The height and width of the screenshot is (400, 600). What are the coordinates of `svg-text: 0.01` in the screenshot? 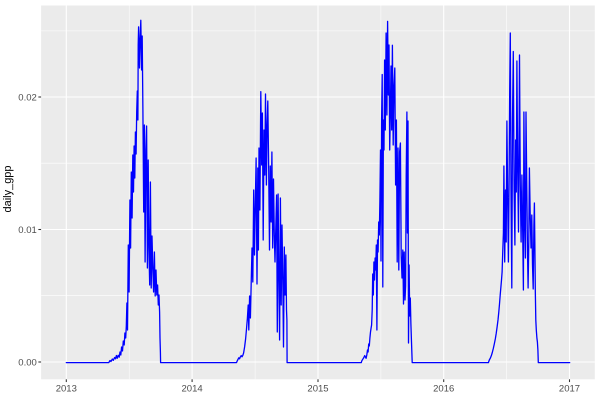 It's located at (27, 230).